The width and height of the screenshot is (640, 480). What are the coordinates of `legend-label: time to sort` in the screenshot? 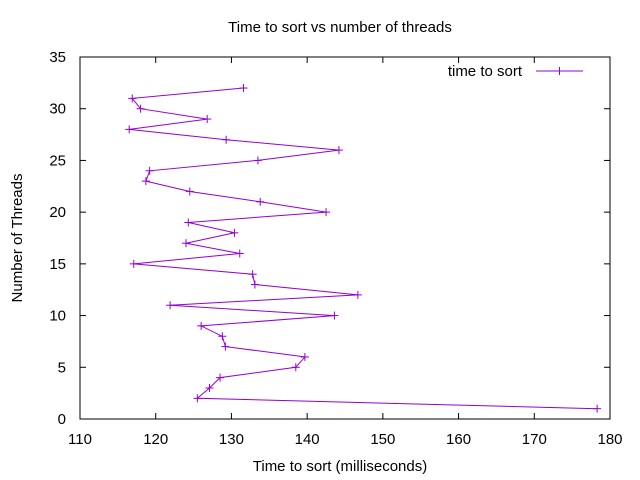 It's located at (485, 71).